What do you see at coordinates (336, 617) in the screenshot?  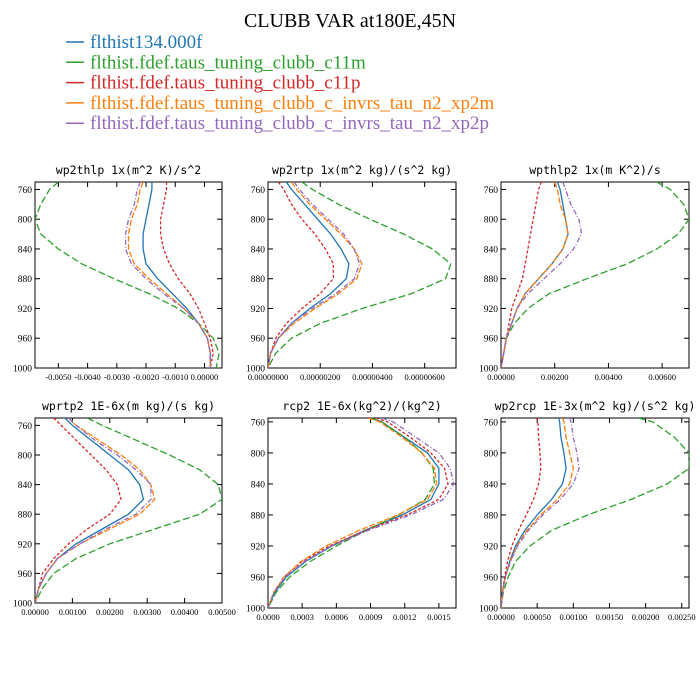 I see `x-tick-label: 0.0006` at bounding box center [336, 617].